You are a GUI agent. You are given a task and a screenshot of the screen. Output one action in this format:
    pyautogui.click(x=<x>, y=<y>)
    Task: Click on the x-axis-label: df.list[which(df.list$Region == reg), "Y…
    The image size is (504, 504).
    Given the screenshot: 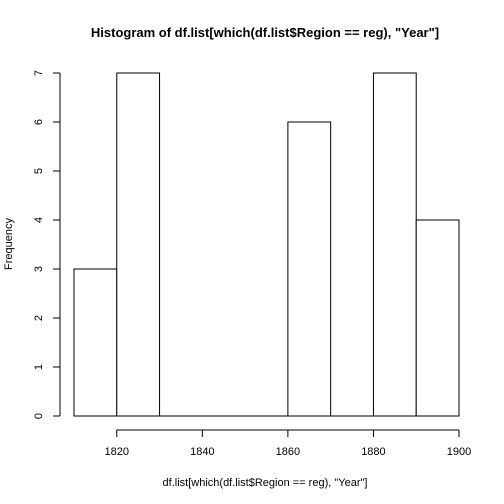 What is the action you would take?
    pyautogui.click(x=265, y=483)
    